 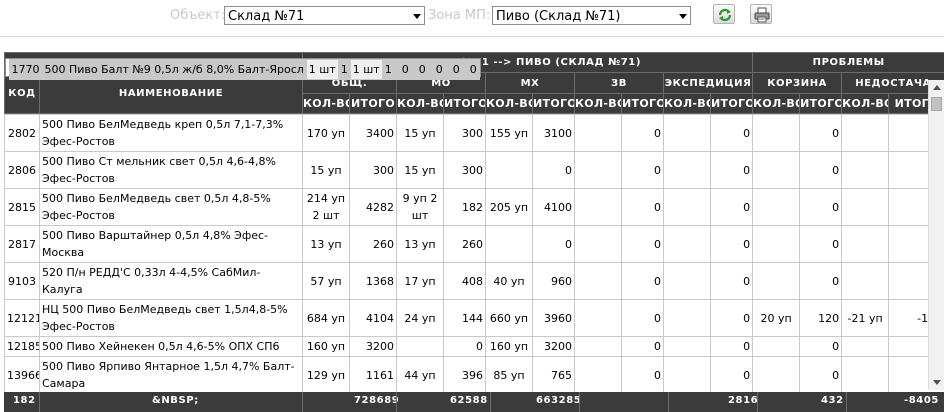 I want to click on refresh-button, so click(x=724, y=14).